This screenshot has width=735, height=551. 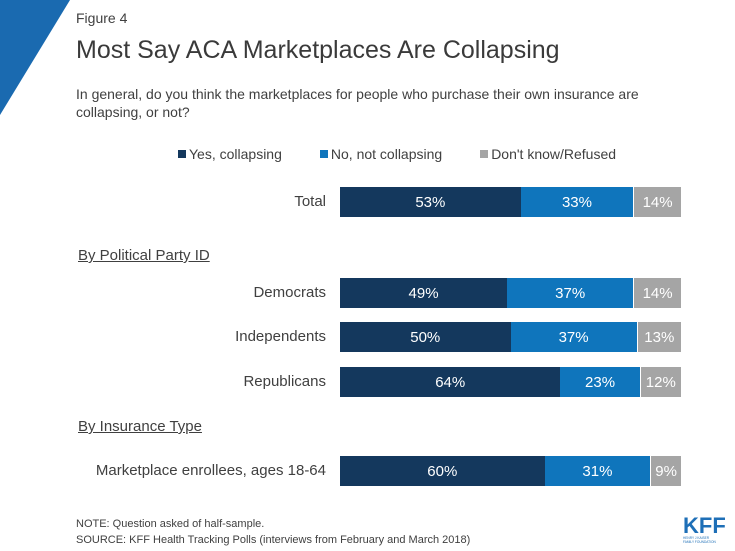 What do you see at coordinates (554, 154) in the screenshot?
I see `legend-label-dk: Don't know/Refused` at bounding box center [554, 154].